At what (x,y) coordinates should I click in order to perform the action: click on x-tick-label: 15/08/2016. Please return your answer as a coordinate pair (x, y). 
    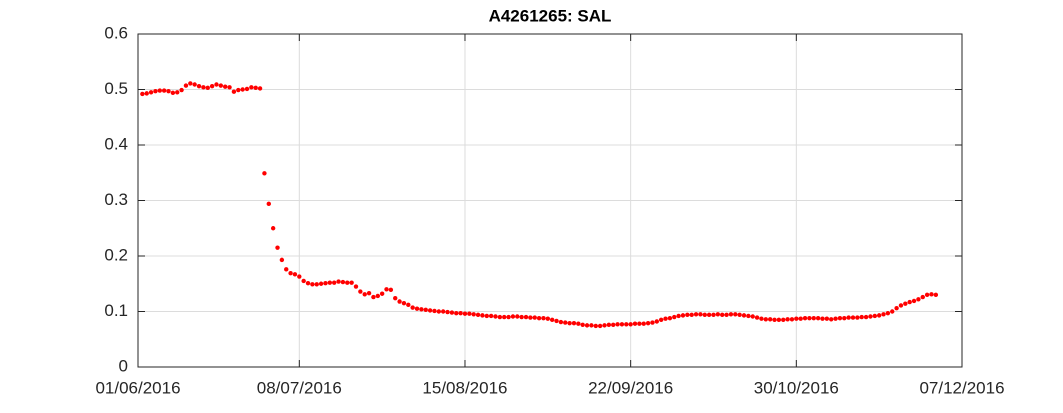
    Looking at the image, I should click on (464, 387).